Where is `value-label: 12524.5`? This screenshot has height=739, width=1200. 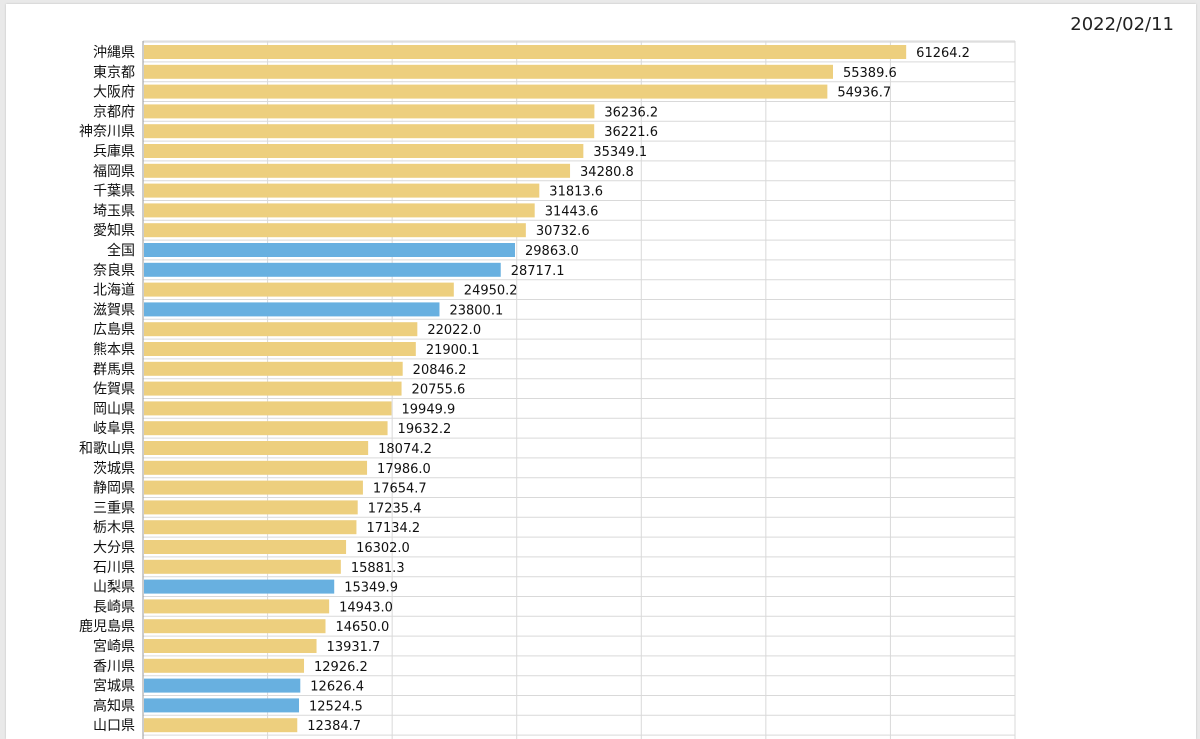 value-label: 12524.5 is located at coordinates (336, 706).